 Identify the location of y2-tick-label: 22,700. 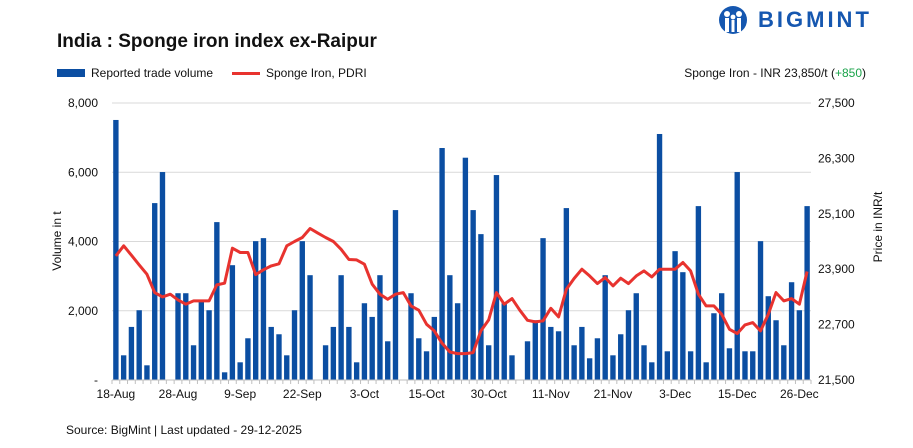
(836, 325).